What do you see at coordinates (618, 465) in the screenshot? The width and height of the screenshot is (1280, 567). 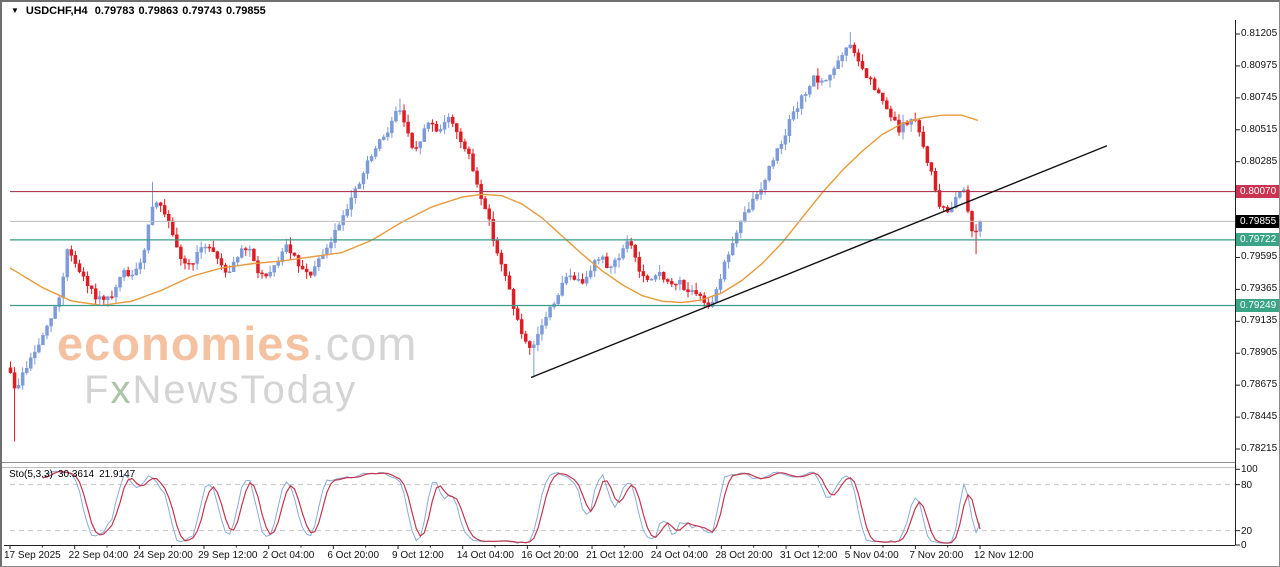 I see `panel-separator` at bounding box center [618, 465].